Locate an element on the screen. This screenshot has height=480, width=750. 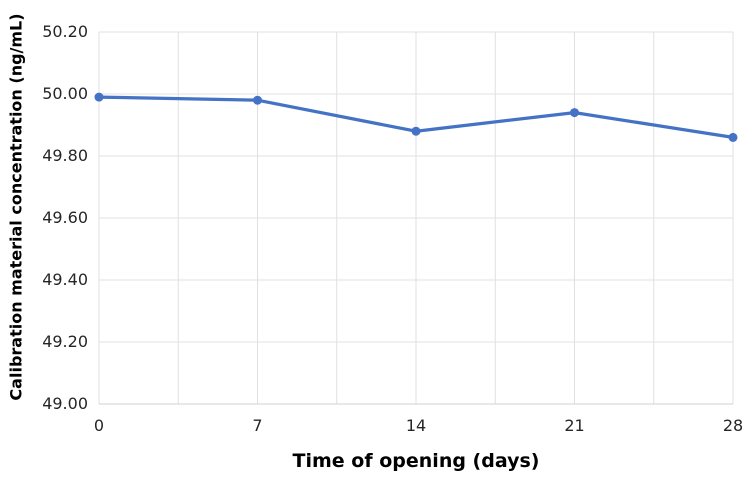
y-tick-label: 49.00 is located at coordinates (65, 403).